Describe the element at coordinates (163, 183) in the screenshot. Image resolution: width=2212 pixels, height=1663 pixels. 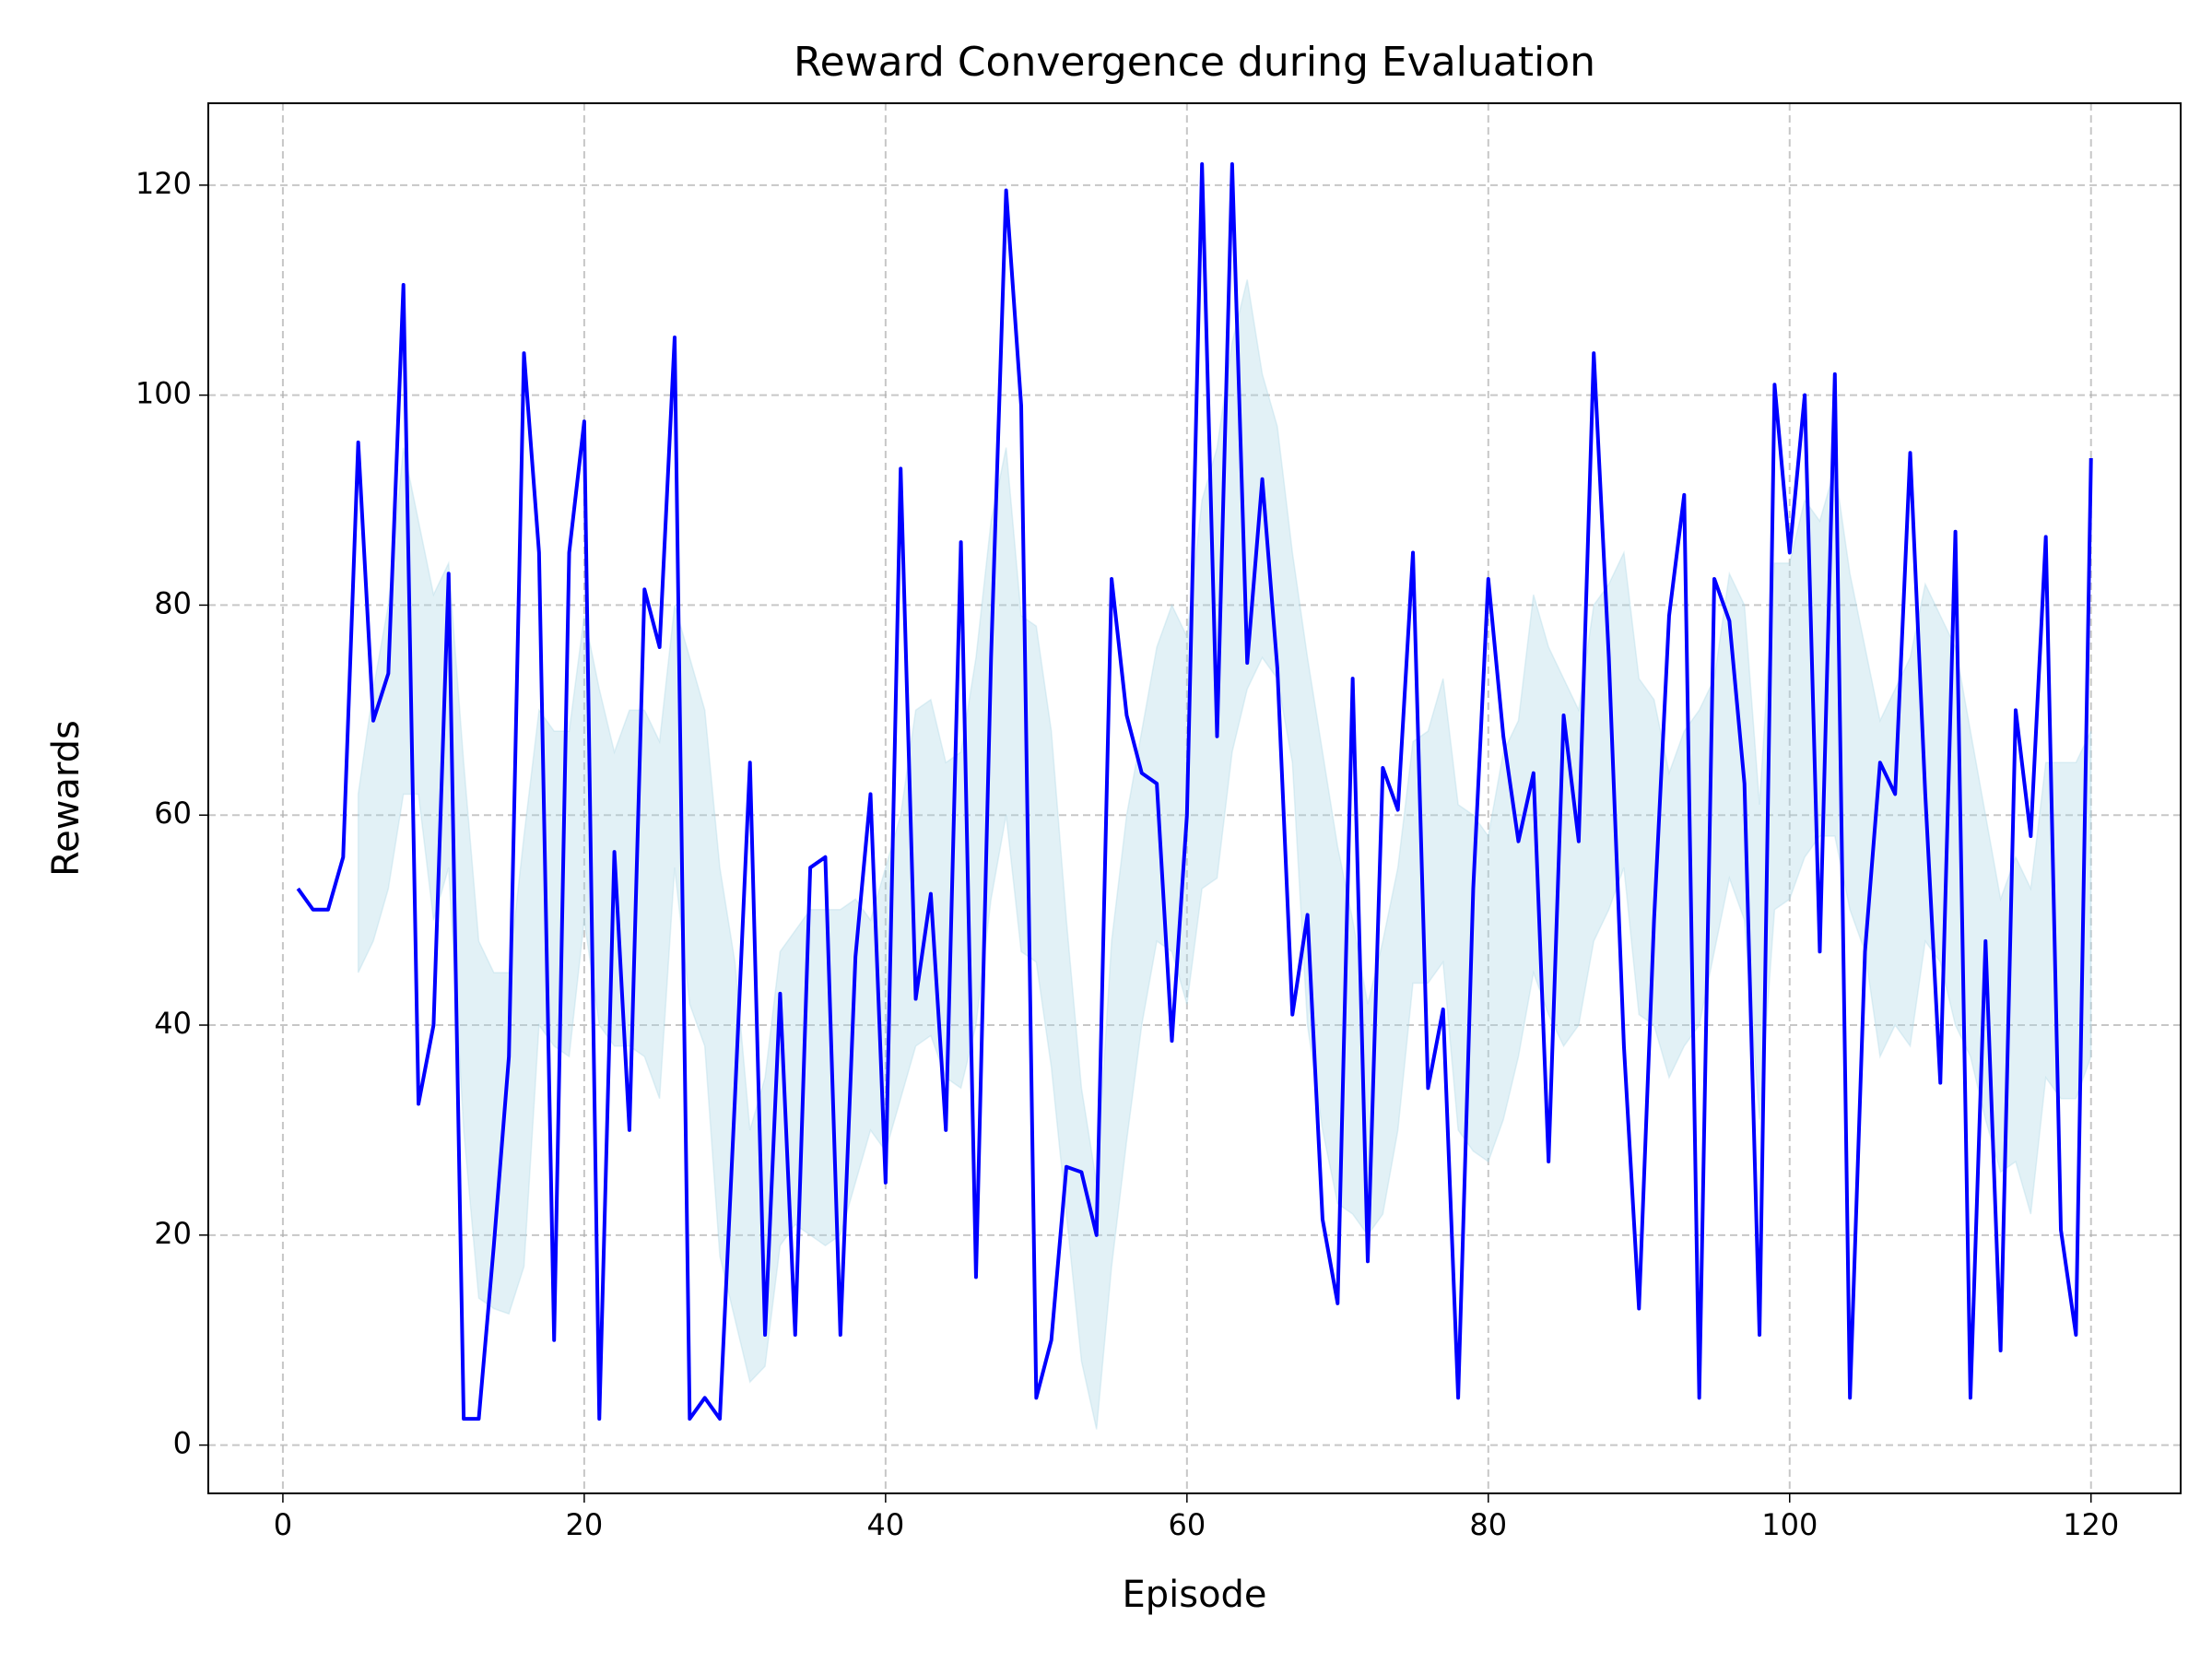
I see `y-tick-label: 120` at that location.